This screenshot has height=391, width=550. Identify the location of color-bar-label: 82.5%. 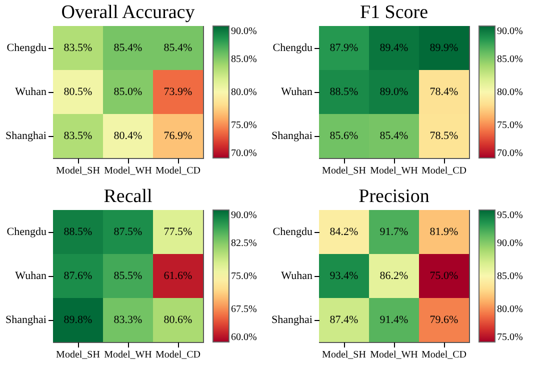
(244, 243).